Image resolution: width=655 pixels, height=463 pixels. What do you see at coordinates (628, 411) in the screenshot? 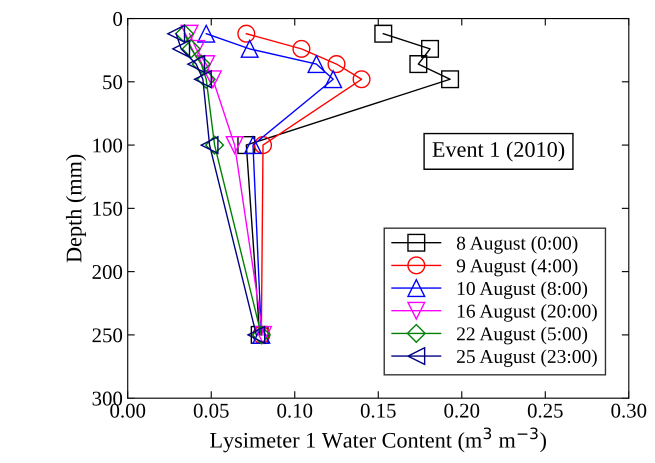
I see `x-tick-label: 0.30` at bounding box center [628, 411].